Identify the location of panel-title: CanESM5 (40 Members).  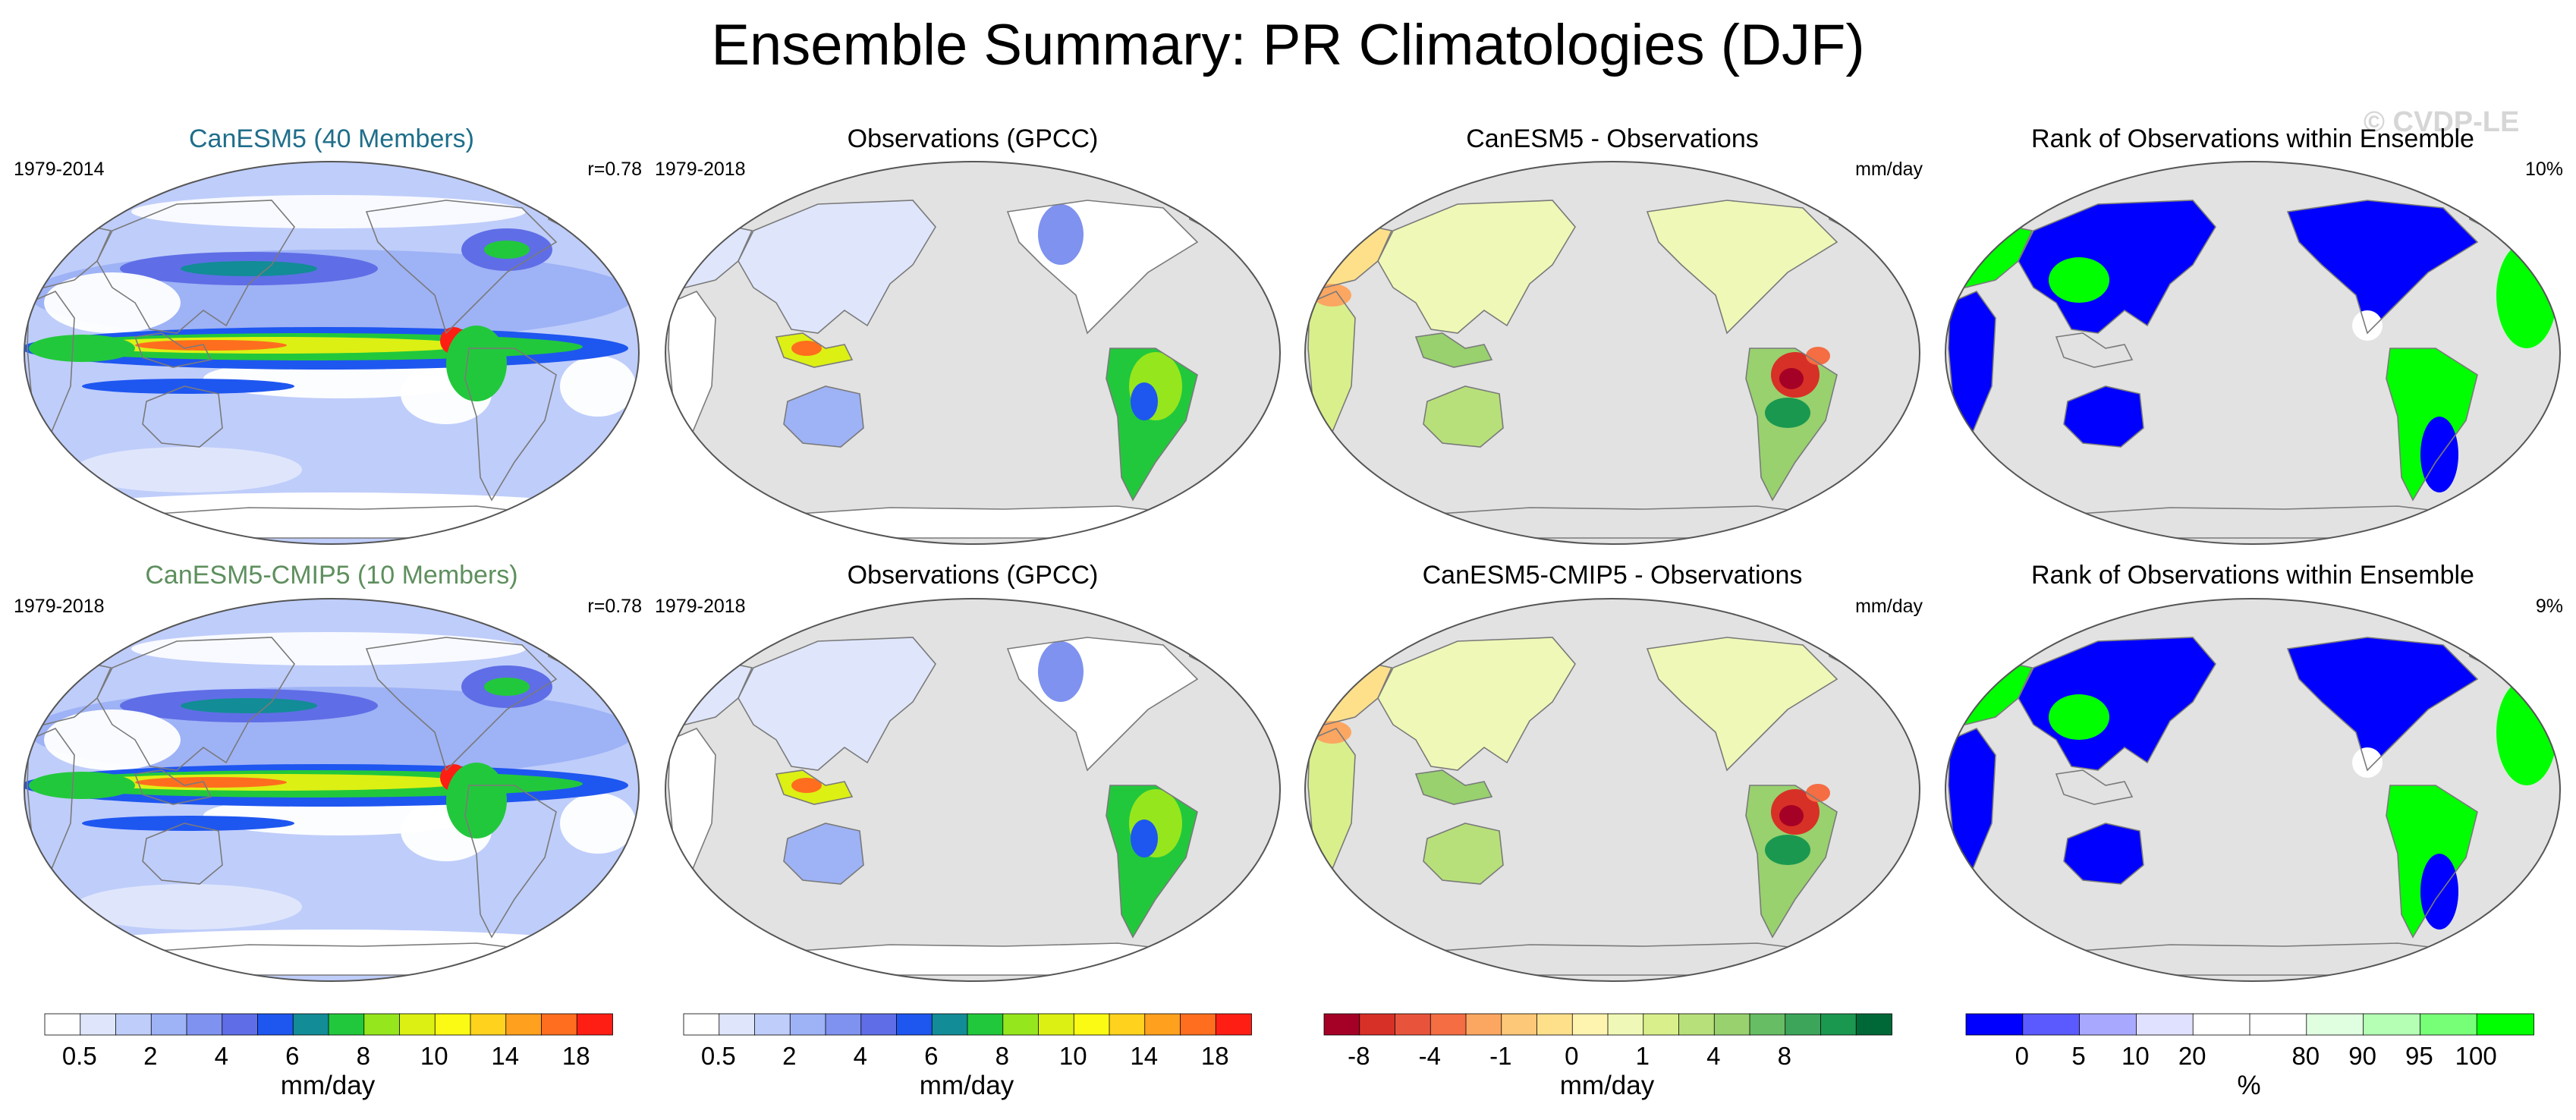
(331, 138).